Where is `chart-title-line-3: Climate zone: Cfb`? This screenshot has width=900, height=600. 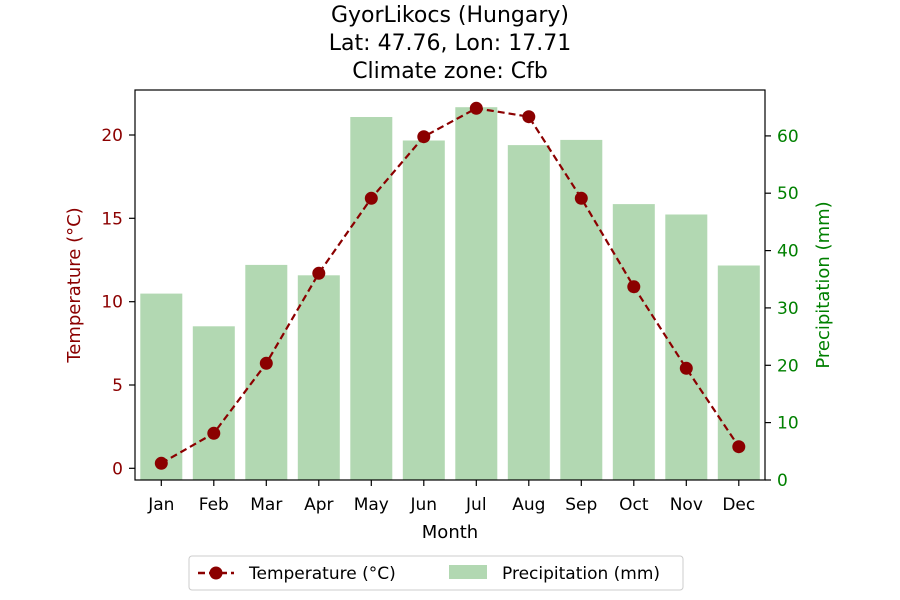
chart-title-line-3: Climate zone: Cfb is located at coordinates (450, 71).